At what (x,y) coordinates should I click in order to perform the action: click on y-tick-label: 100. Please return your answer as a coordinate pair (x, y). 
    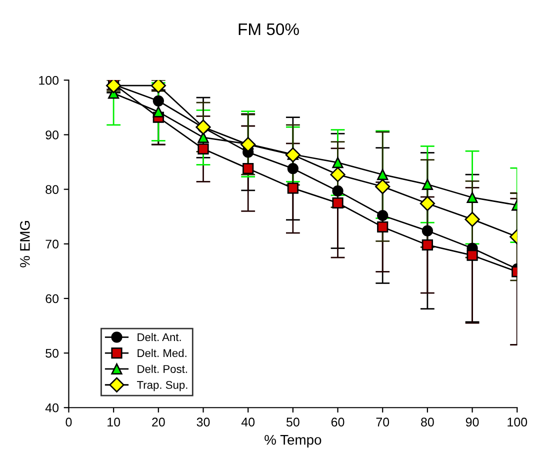
    Looking at the image, I should click on (49, 80).